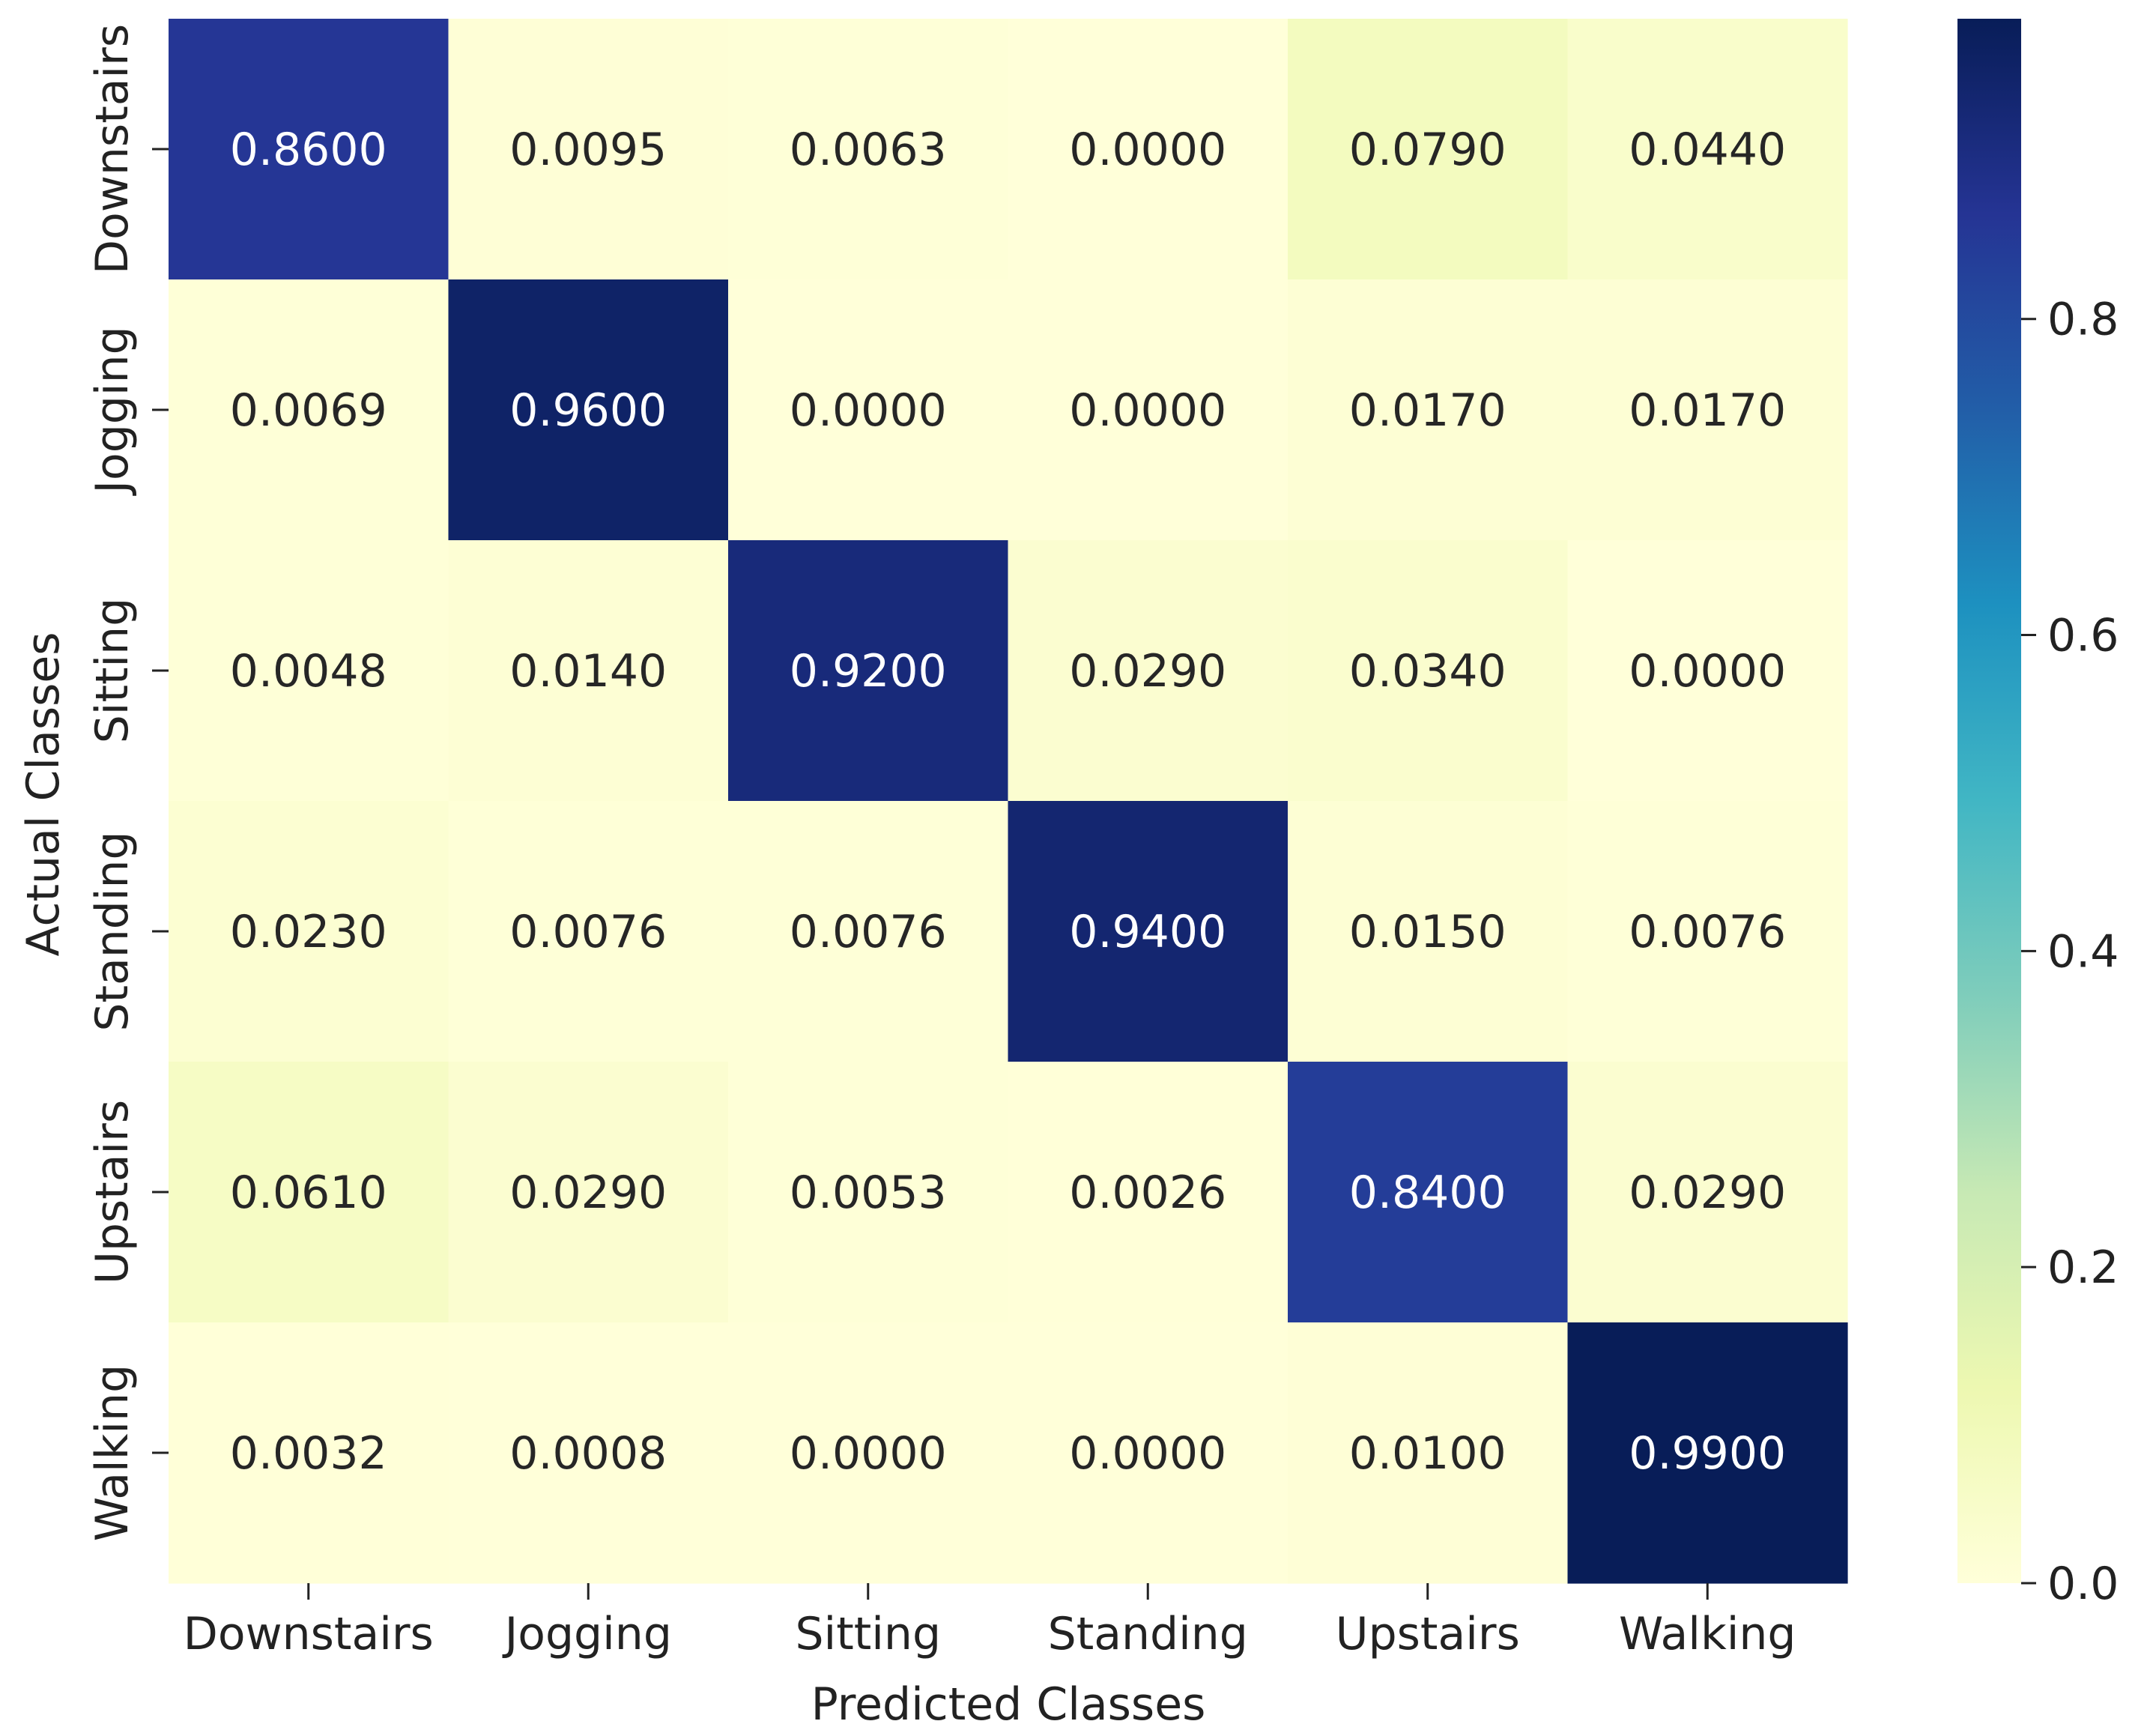 This screenshot has height=1736, width=2153. What do you see at coordinates (2083, 636) in the screenshot?
I see `colorbar-tick-label: 0.6` at bounding box center [2083, 636].